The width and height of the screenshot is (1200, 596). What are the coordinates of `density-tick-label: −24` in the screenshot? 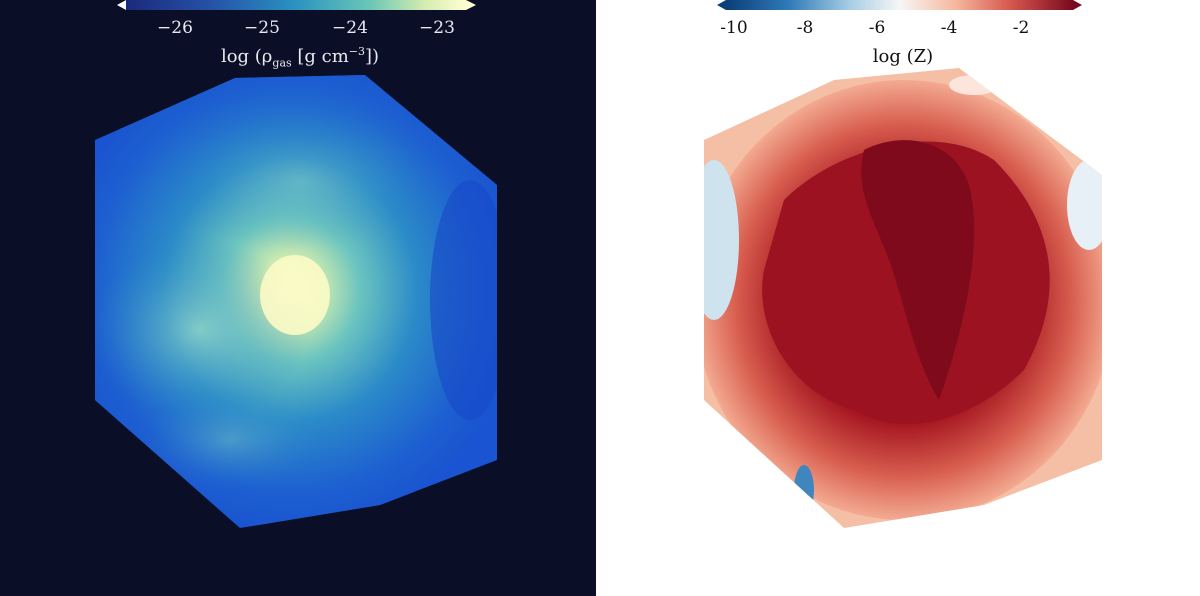 It's located at (350, 28).